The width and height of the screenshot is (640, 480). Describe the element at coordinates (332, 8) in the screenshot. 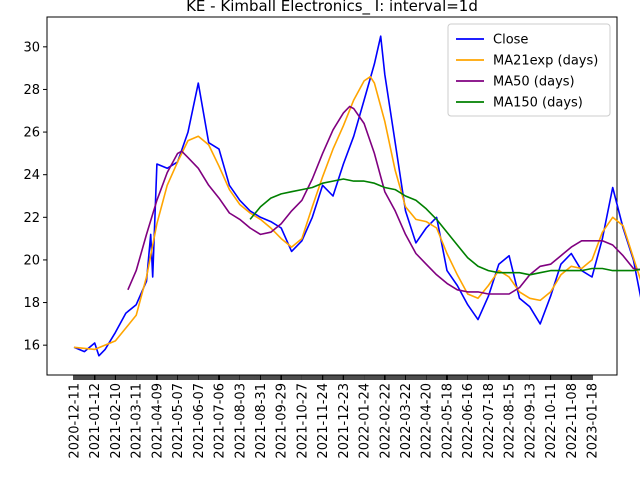

I see `chart-title: KE - Kimball Electronics_ I: interval=1d` at that location.